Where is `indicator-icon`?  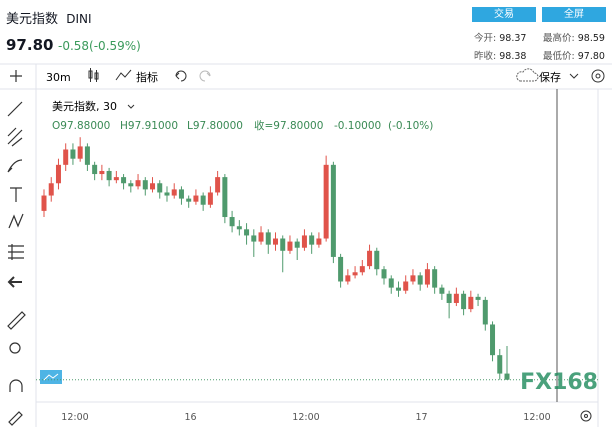
indicator-icon is located at coordinates (123, 75).